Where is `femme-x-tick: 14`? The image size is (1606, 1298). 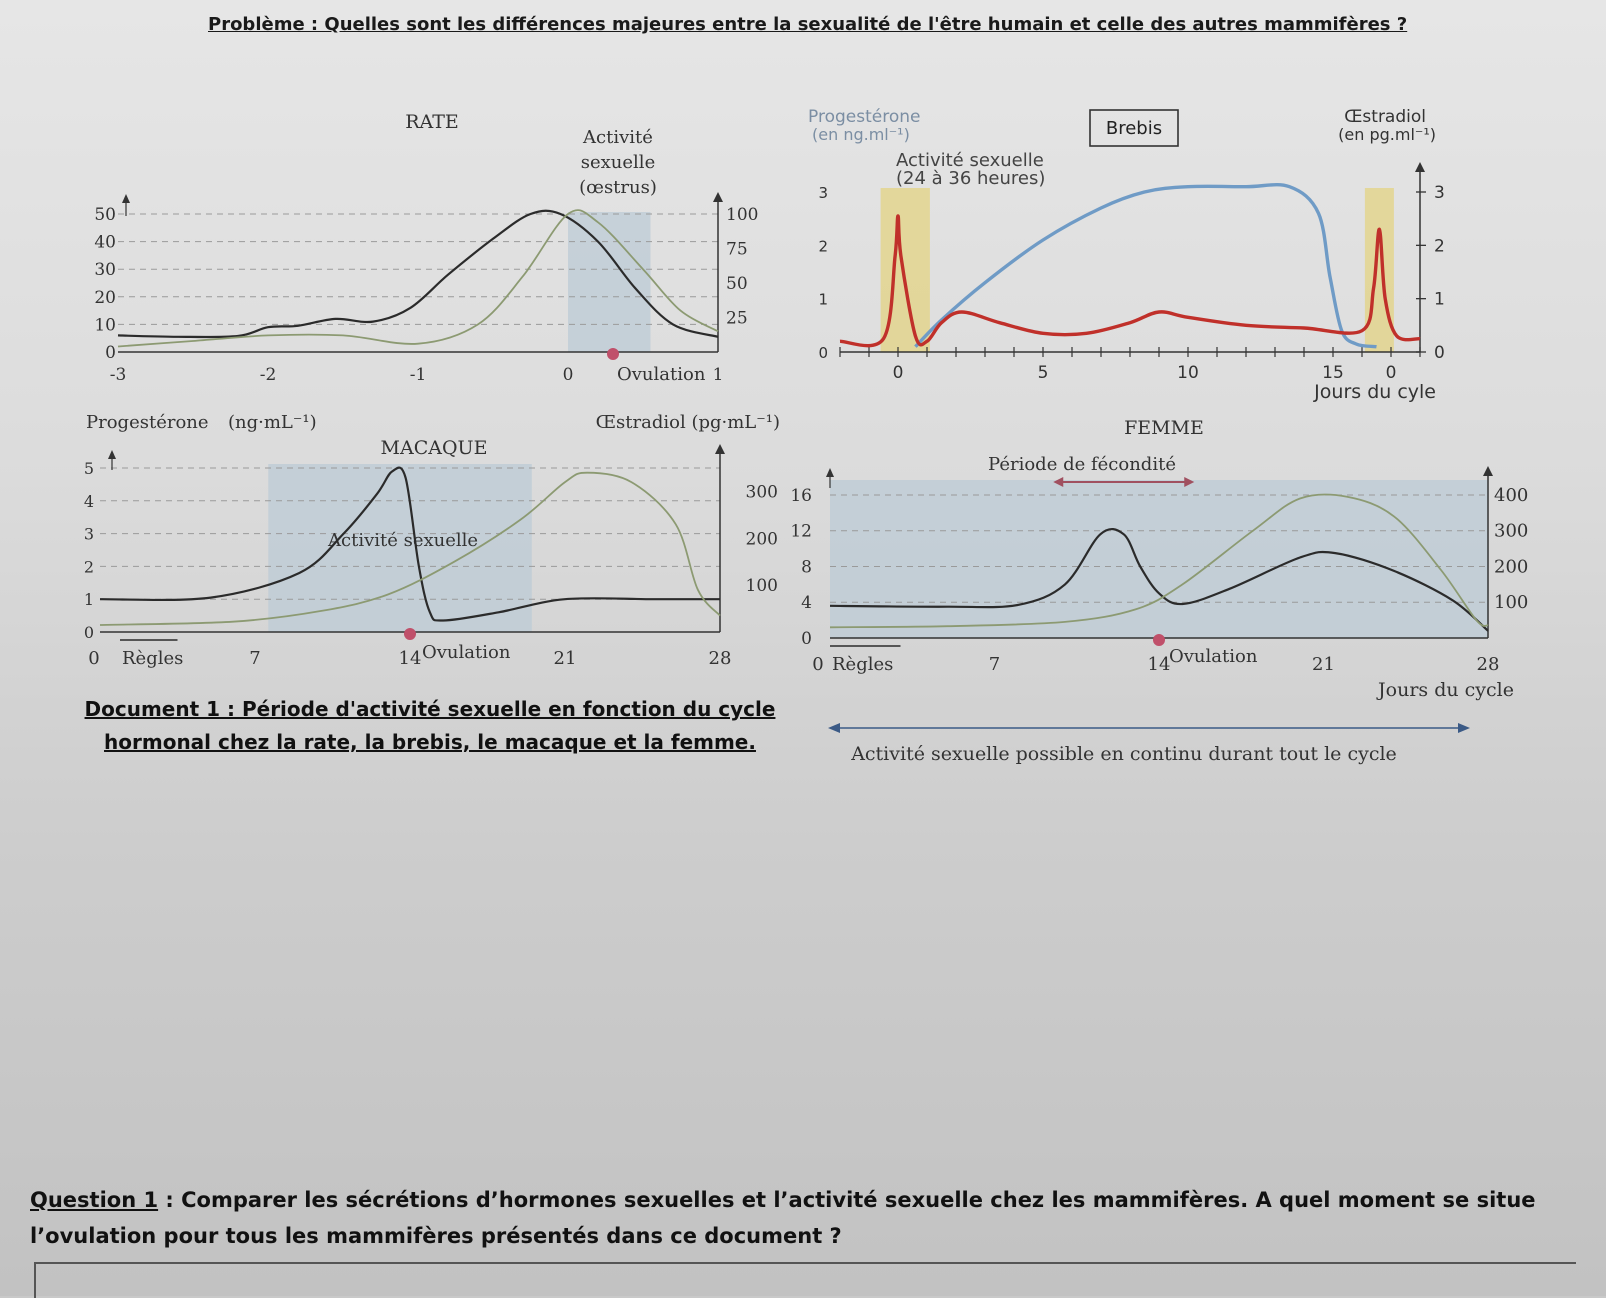
femme-x-tick: 14 is located at coordinates (1159, 664).